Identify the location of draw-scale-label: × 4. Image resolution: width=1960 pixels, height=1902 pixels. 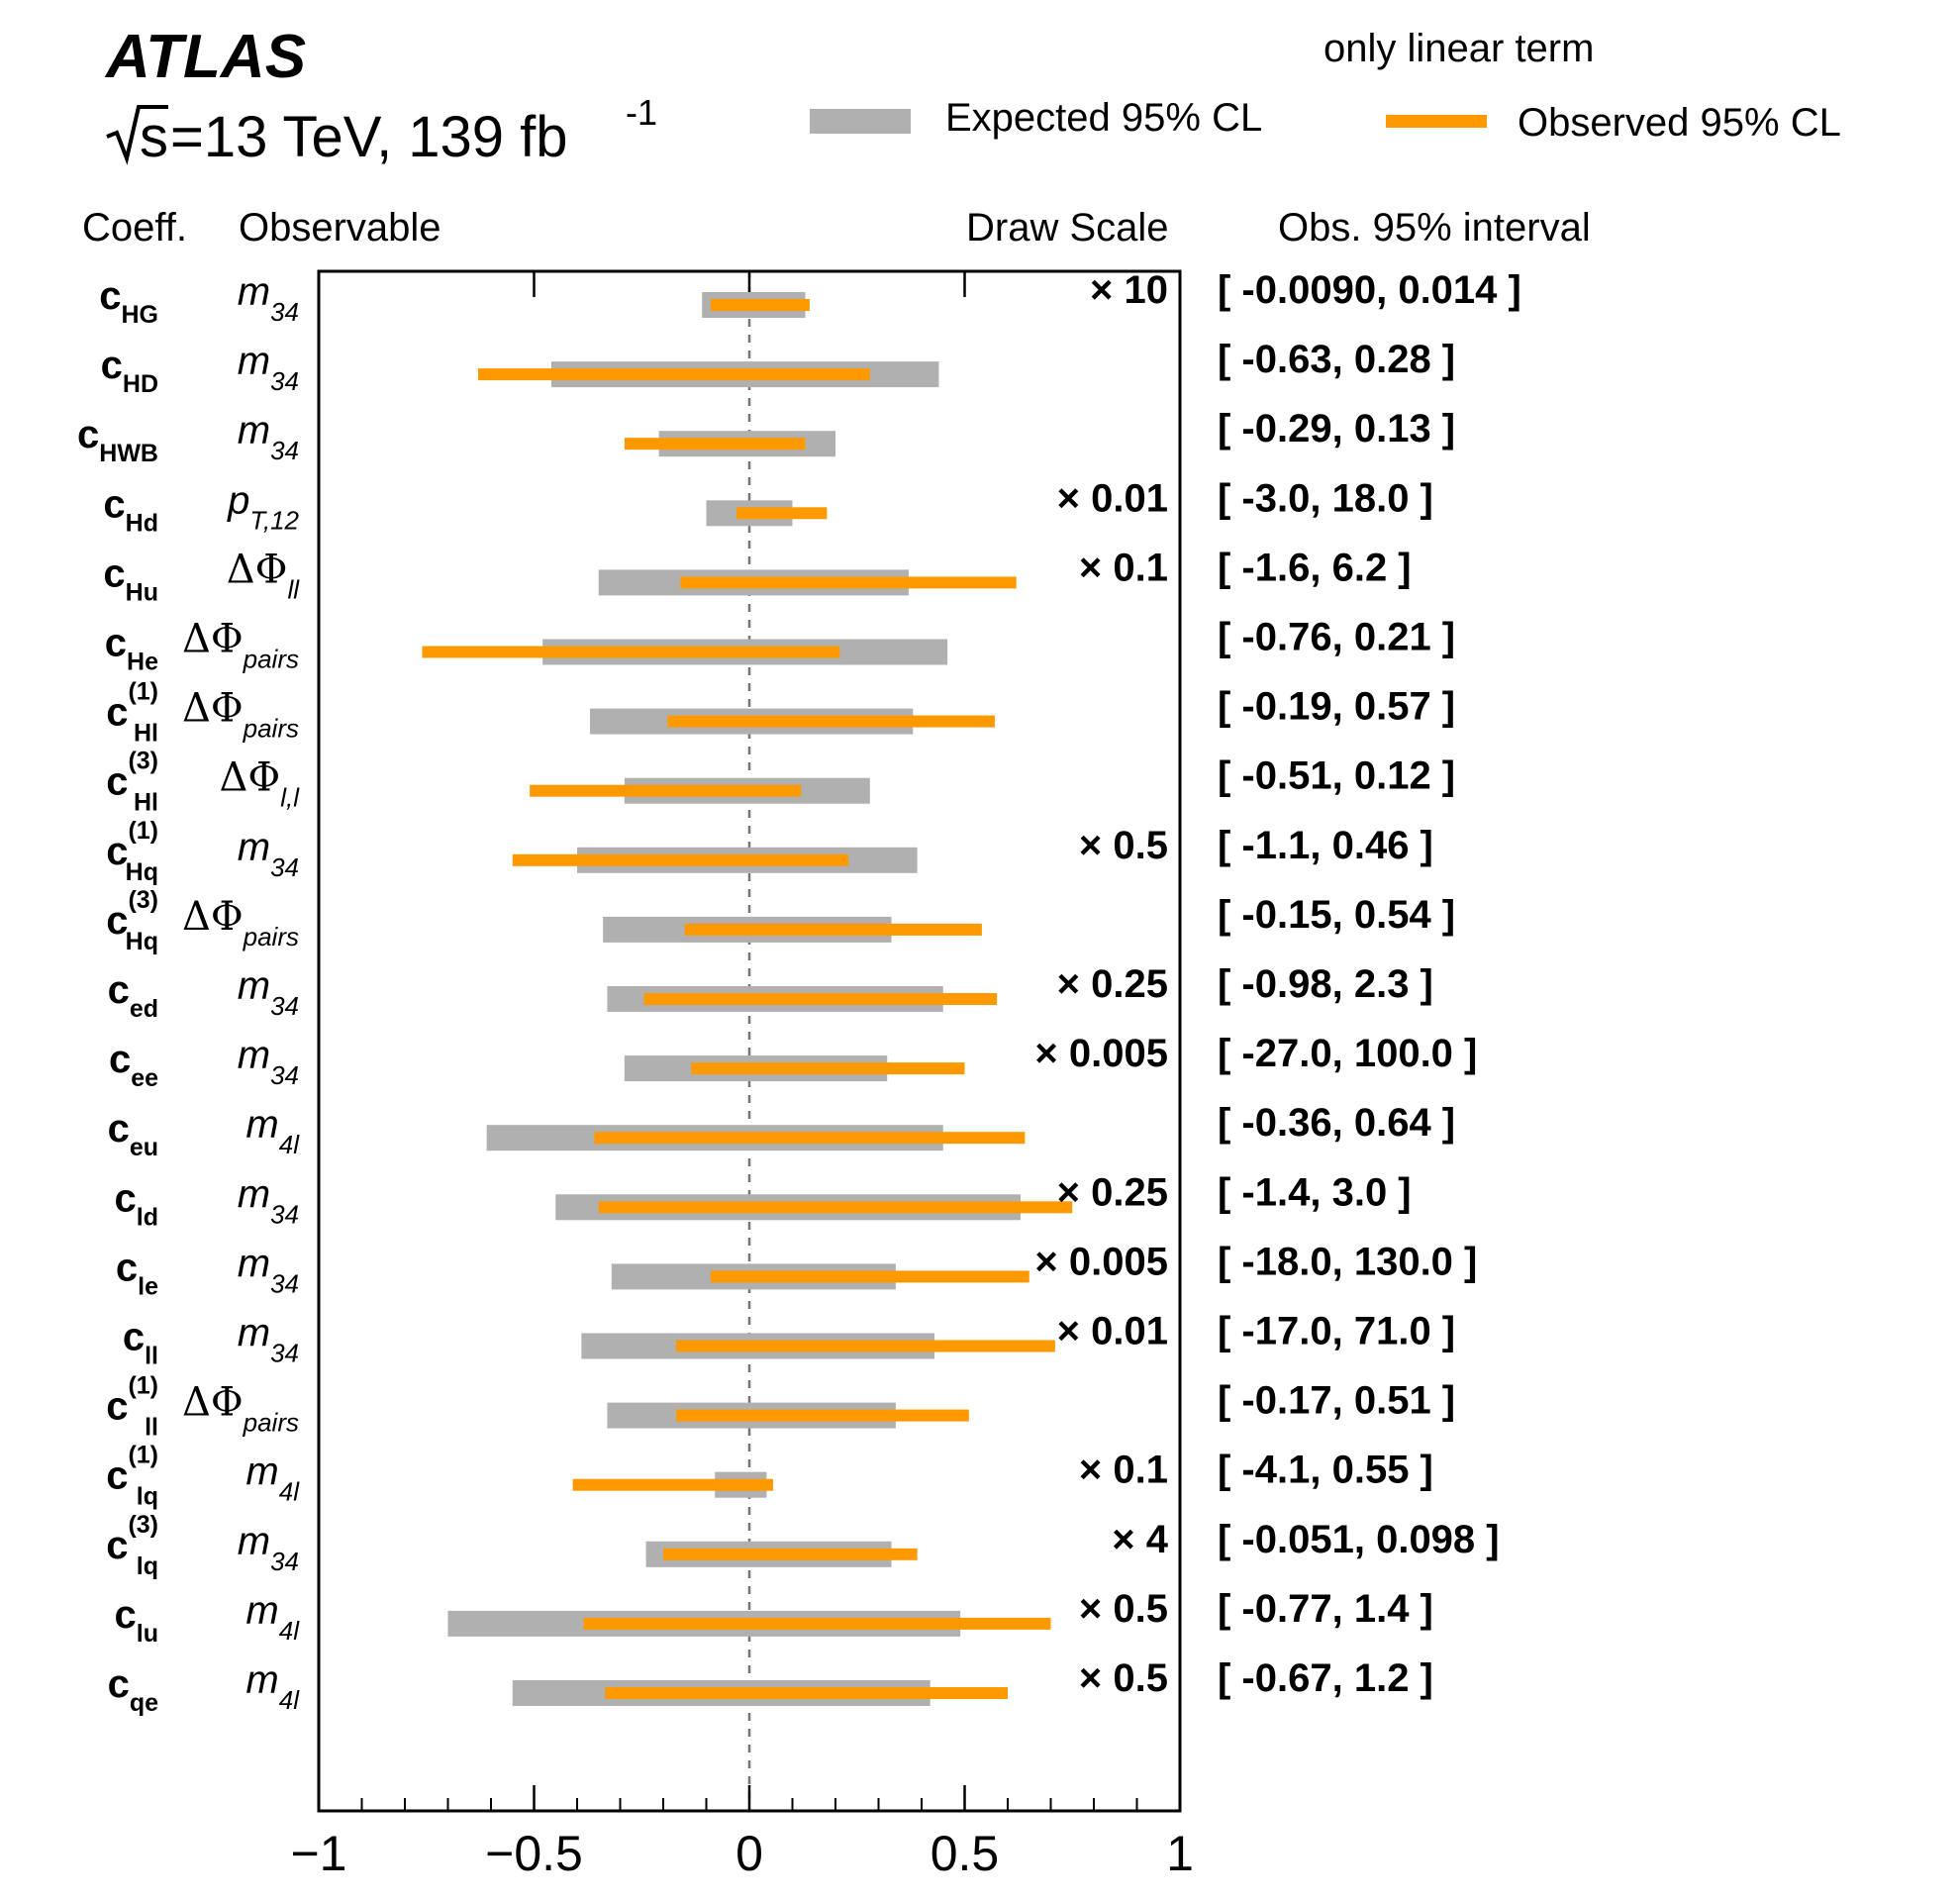
(1140, 1539).